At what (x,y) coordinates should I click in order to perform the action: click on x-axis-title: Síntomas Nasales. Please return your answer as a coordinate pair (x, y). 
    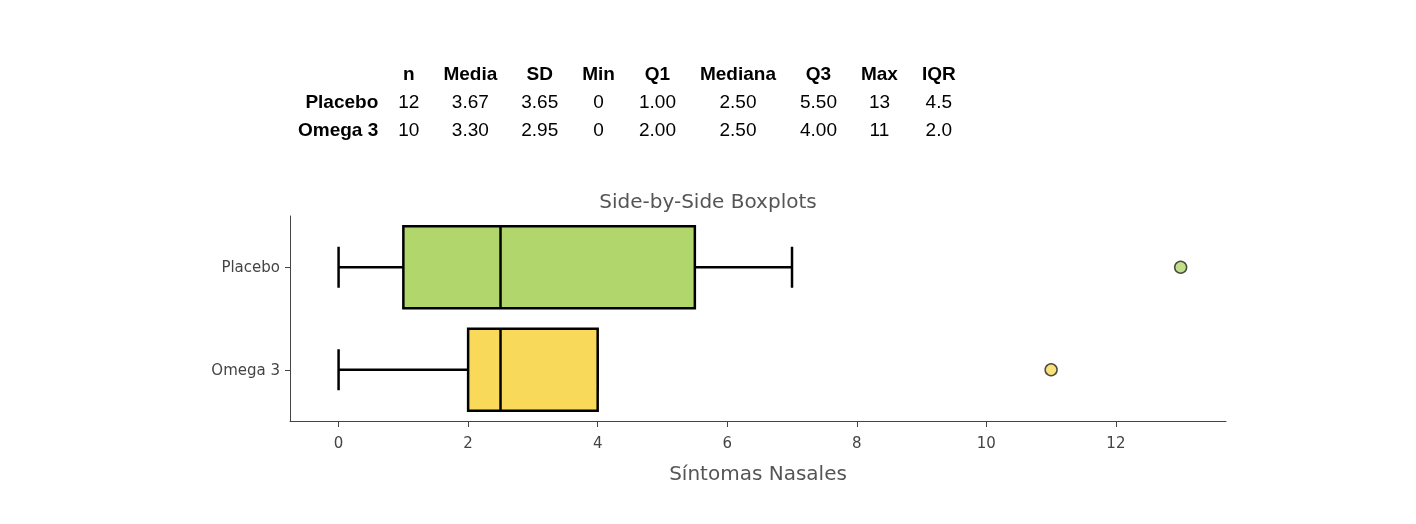
    Looking at the image, I should click on (758, 473).